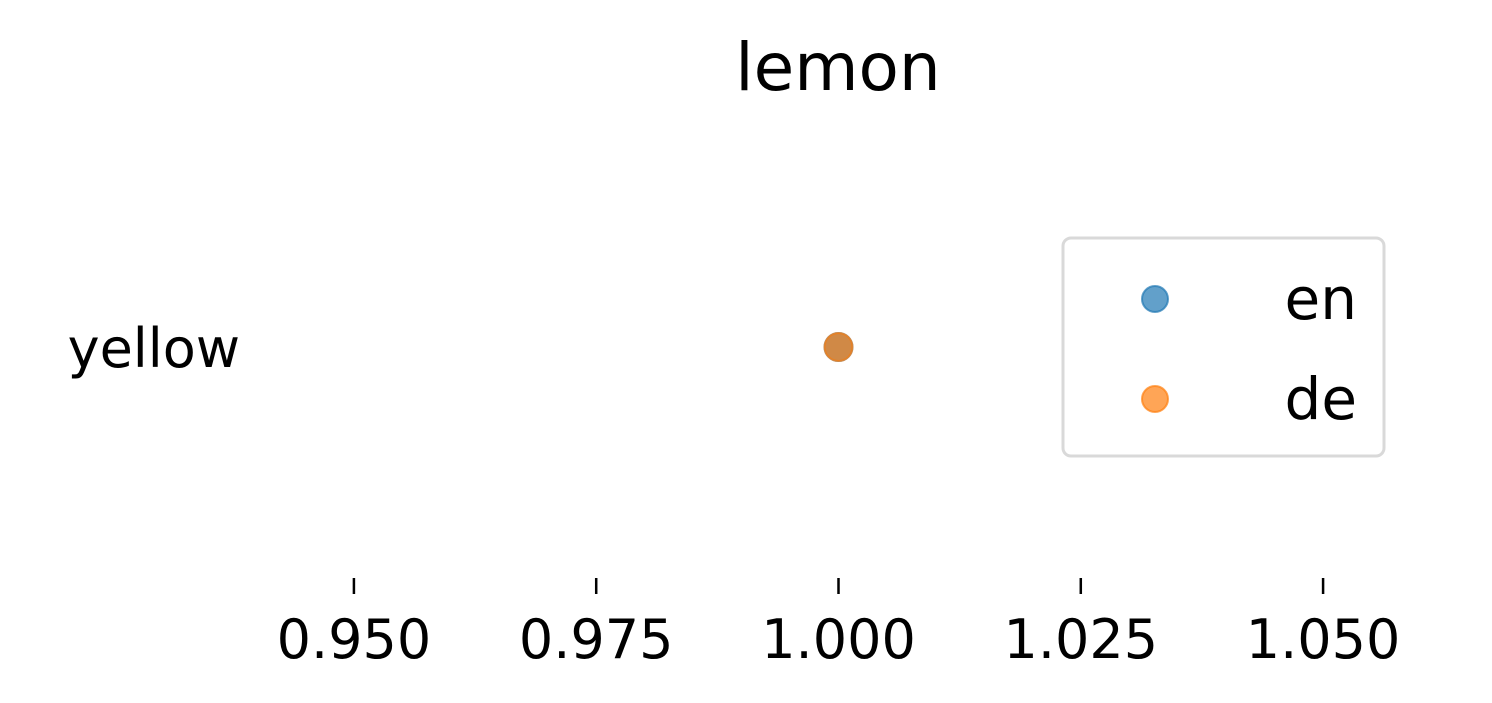 Image resolution: width=1492 pixels, height=703 pixels. I want to click on plot-area, so click(838, 347).